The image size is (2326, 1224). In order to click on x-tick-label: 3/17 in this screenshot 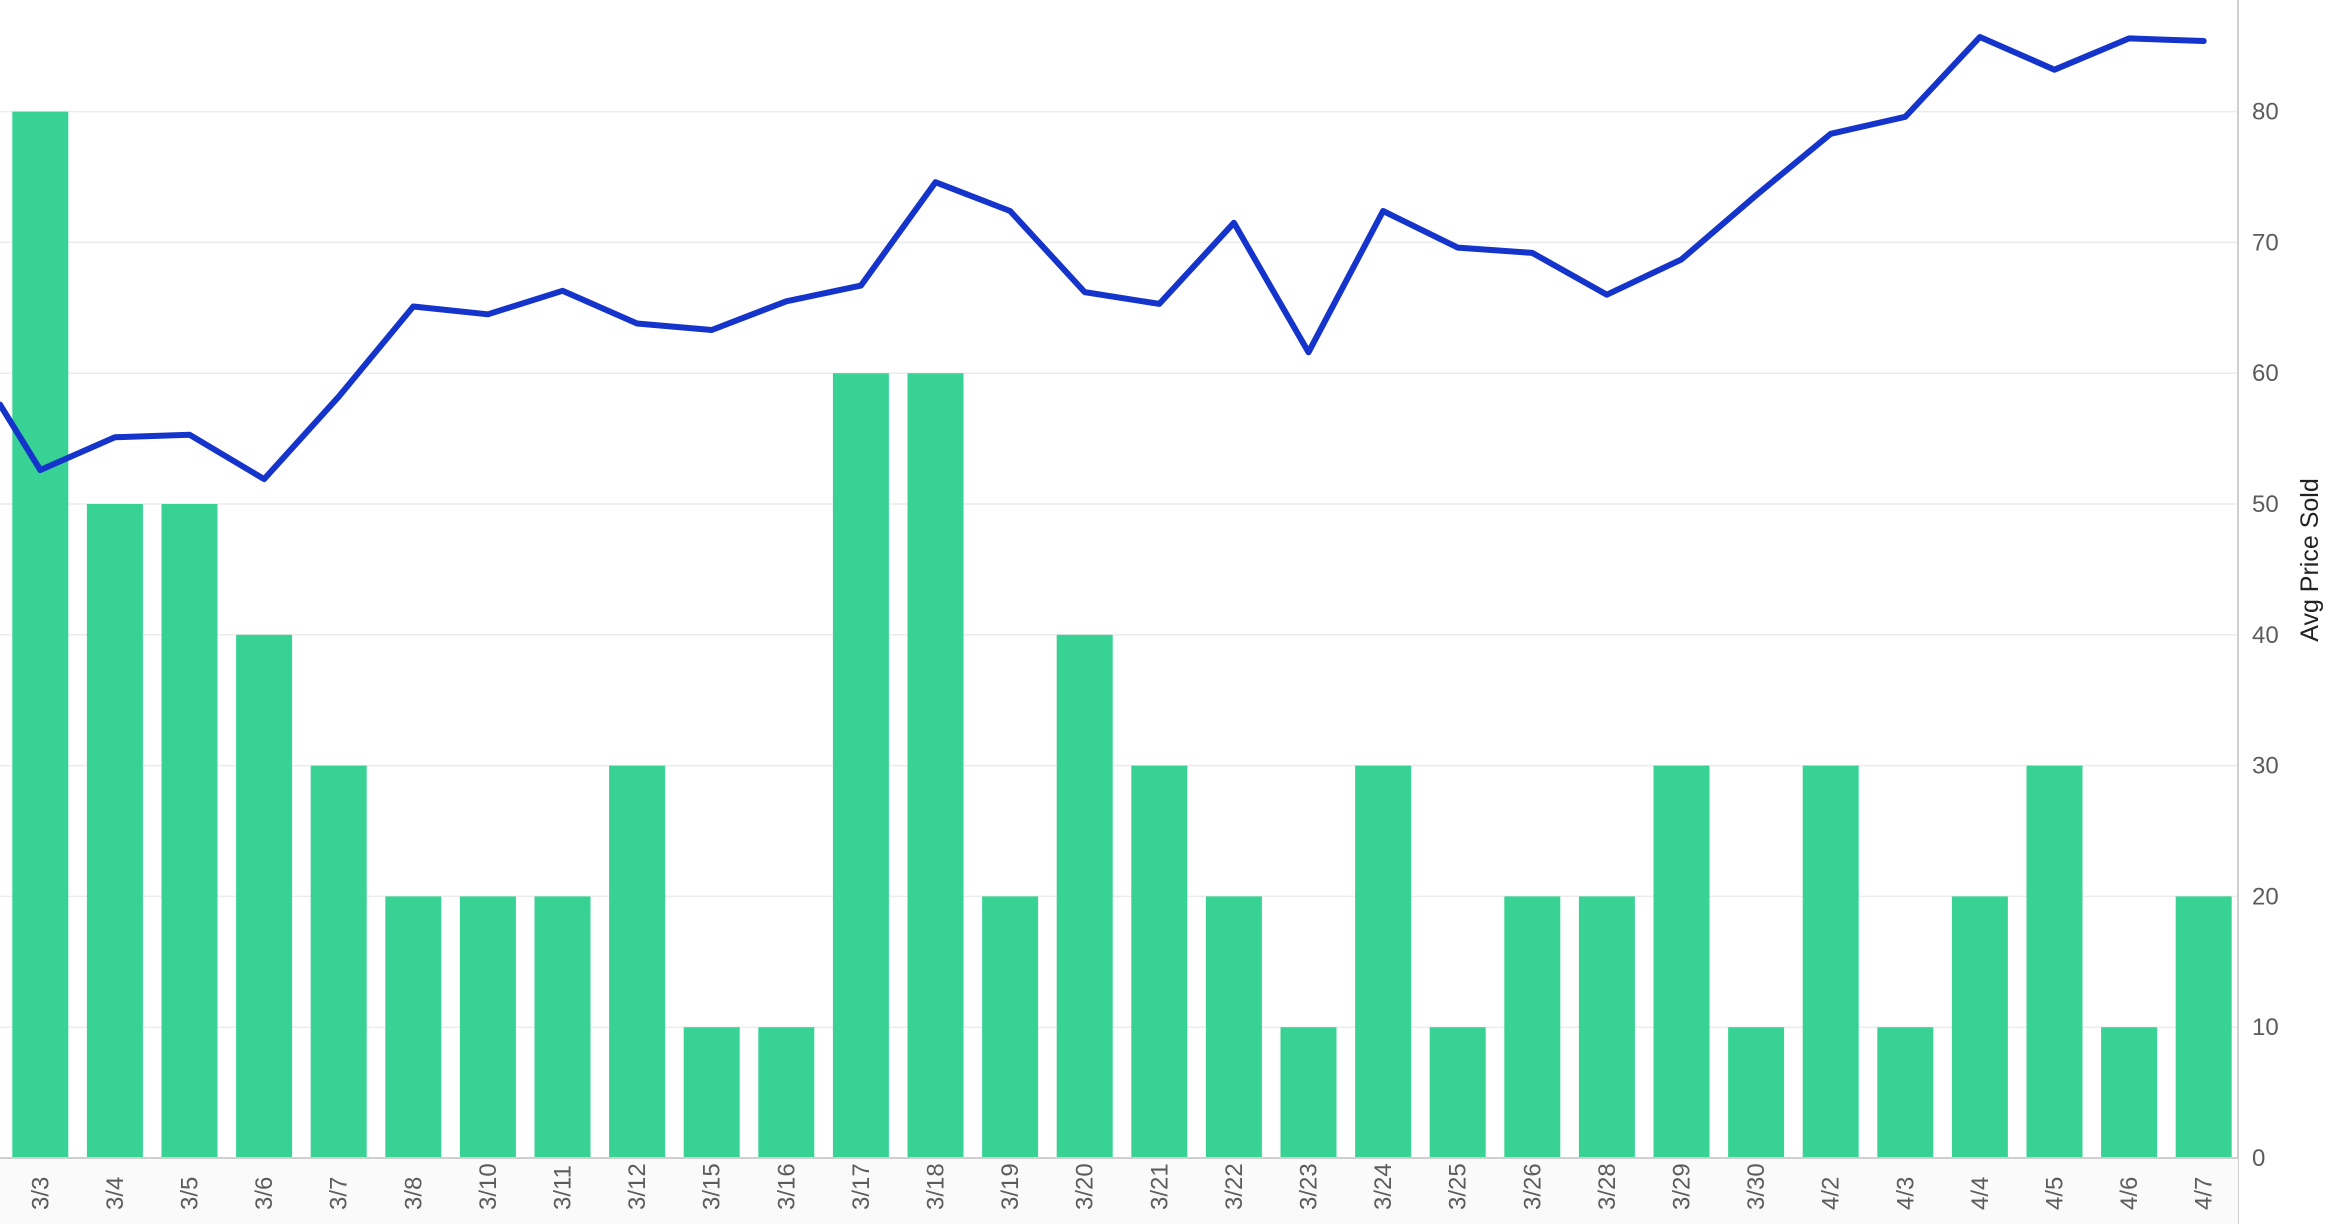, I will do `click(861, 1186)`.